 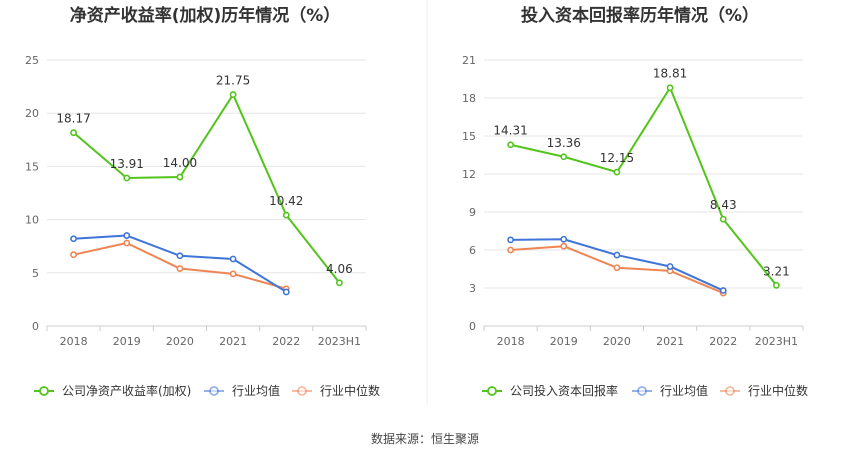 What do you see at coordinates (472, 212) in the screenshot?
I see `y-tick-label: 9` at bounding box center [472, 212].